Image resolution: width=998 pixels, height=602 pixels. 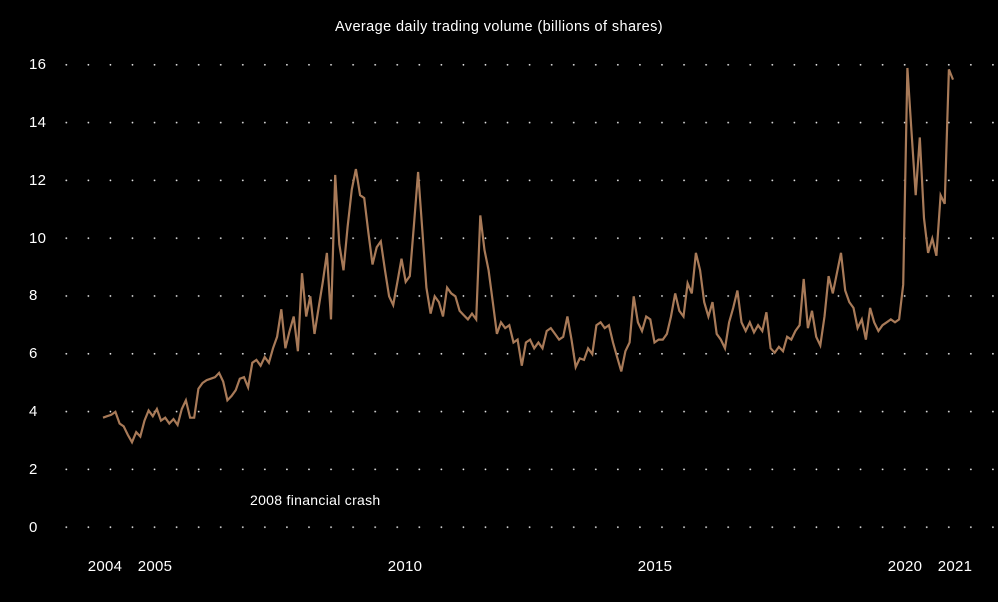 I want to click on y-tick-label: 2, so click(x=33, y=469).